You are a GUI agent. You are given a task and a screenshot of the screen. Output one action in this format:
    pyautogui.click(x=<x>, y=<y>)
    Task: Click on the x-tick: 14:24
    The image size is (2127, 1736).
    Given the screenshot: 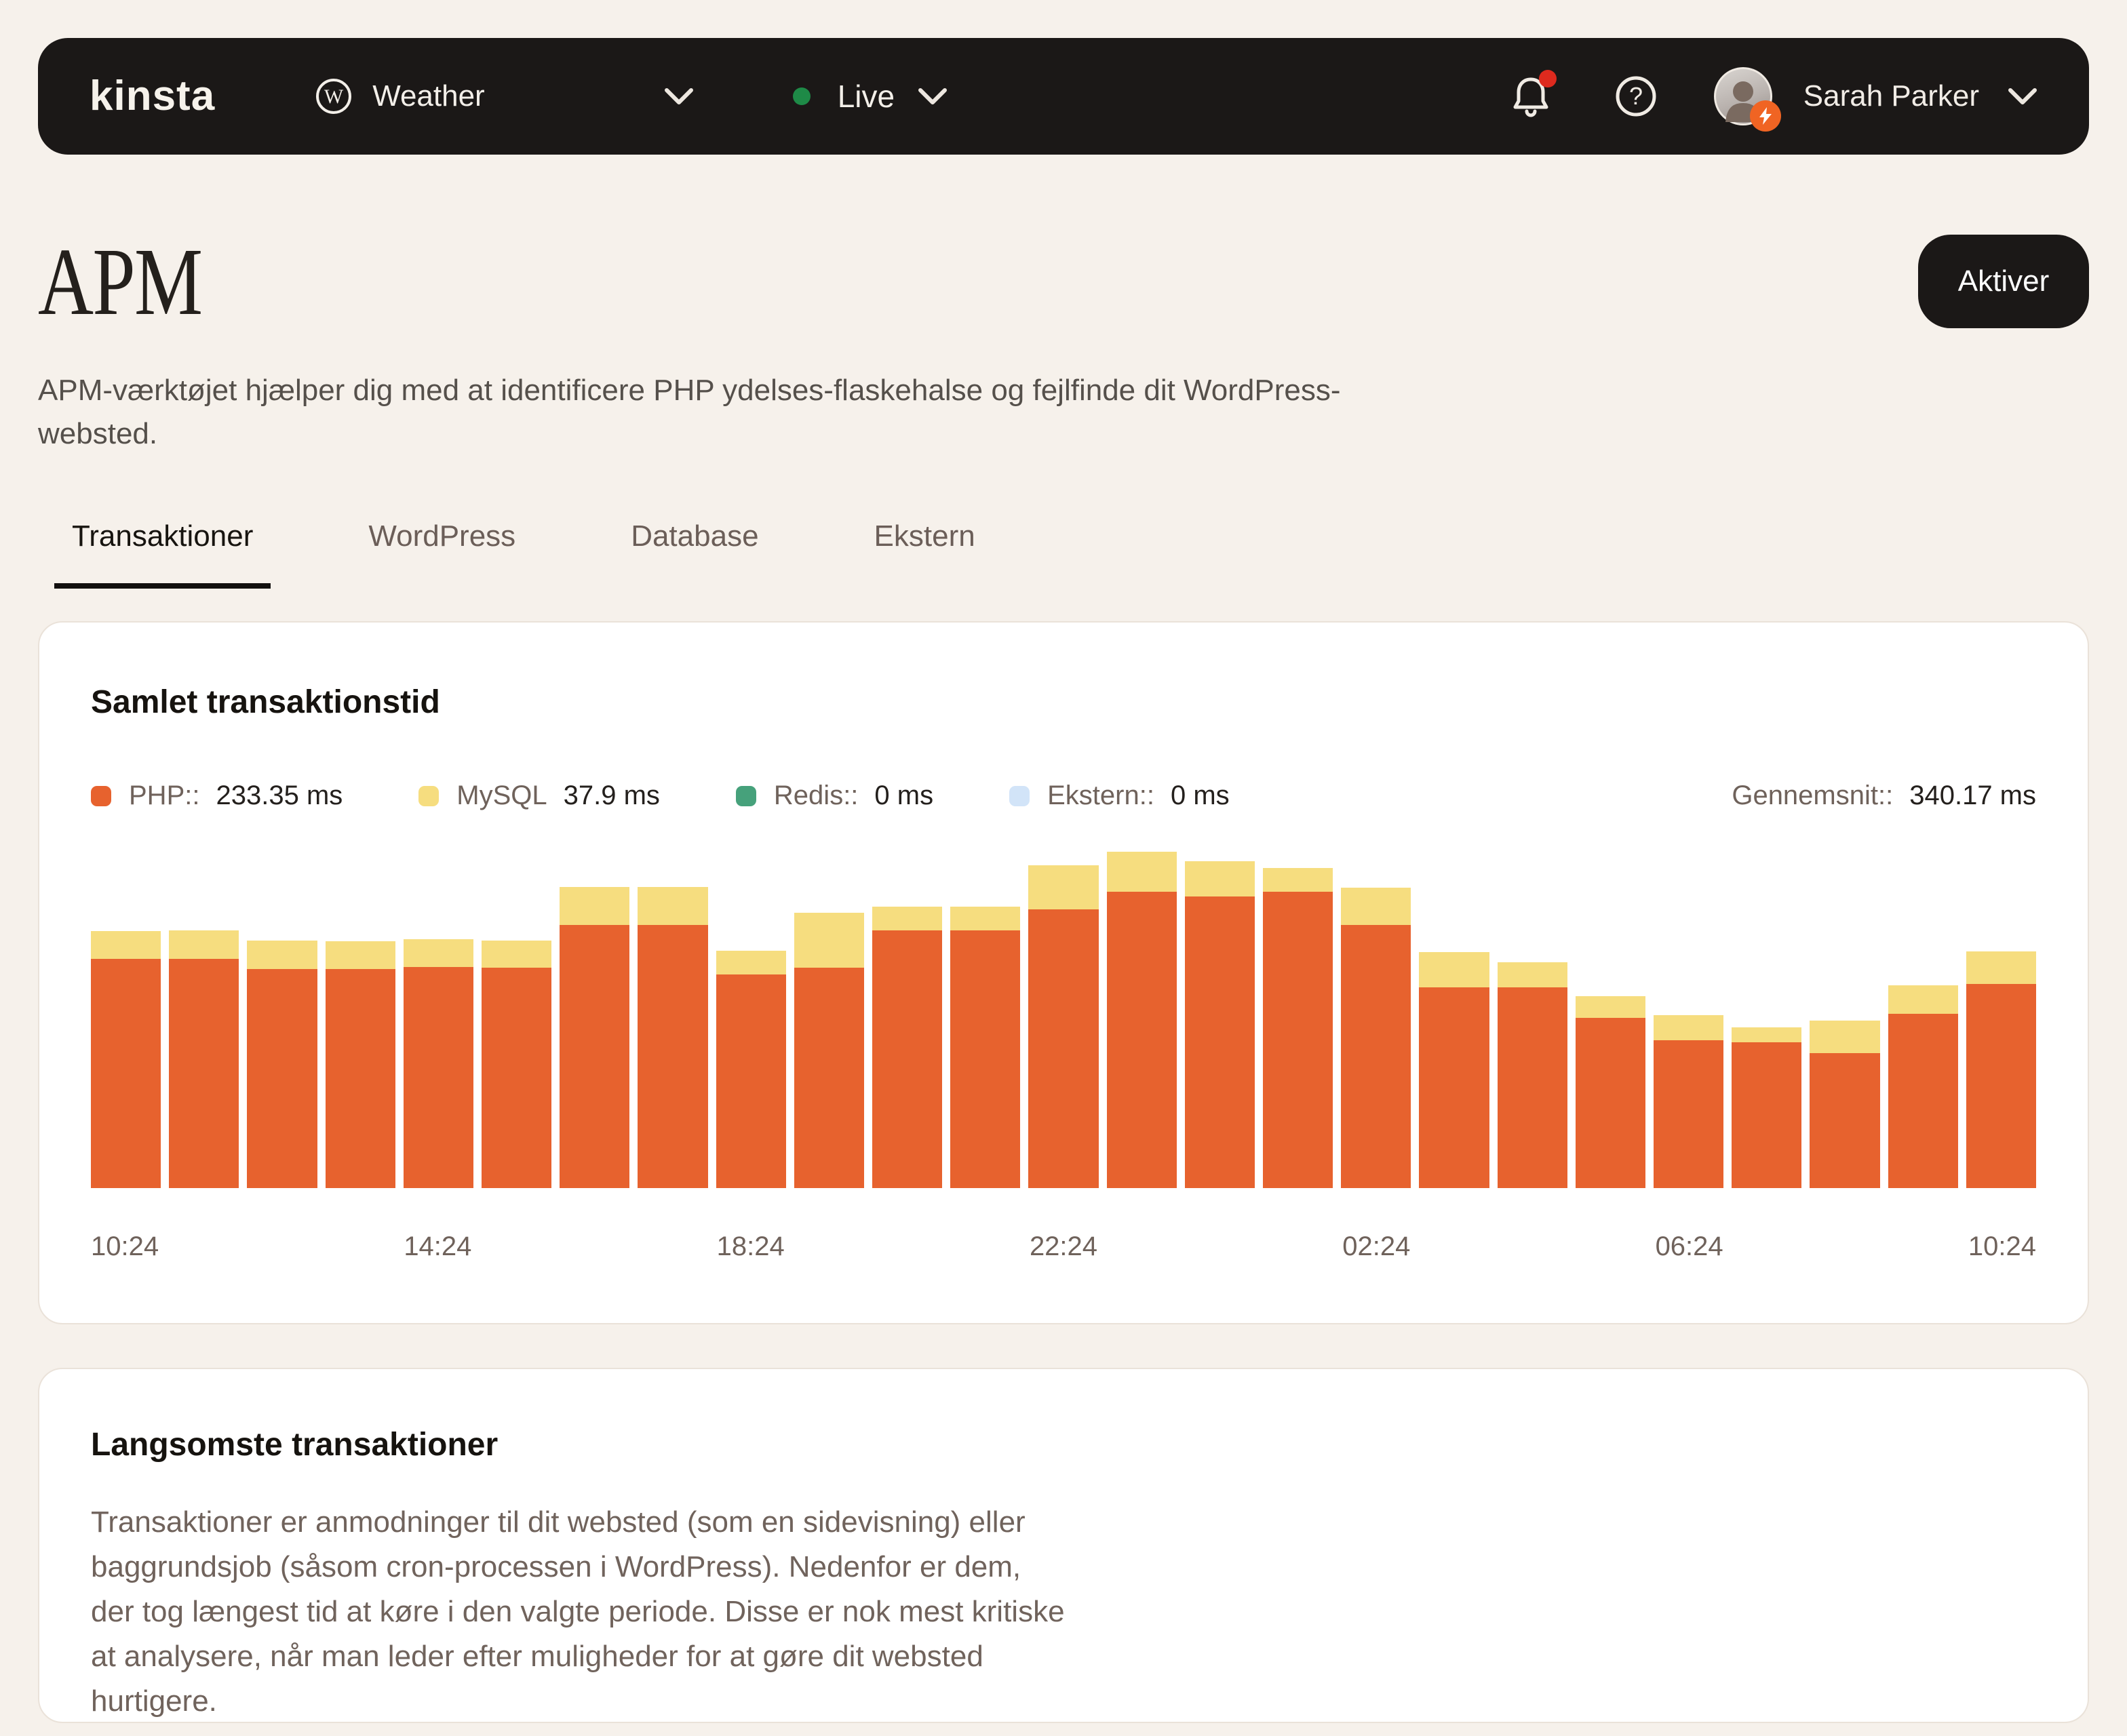 What is the action you would take?
    pyautogui.click(x=438, y=1246)
    